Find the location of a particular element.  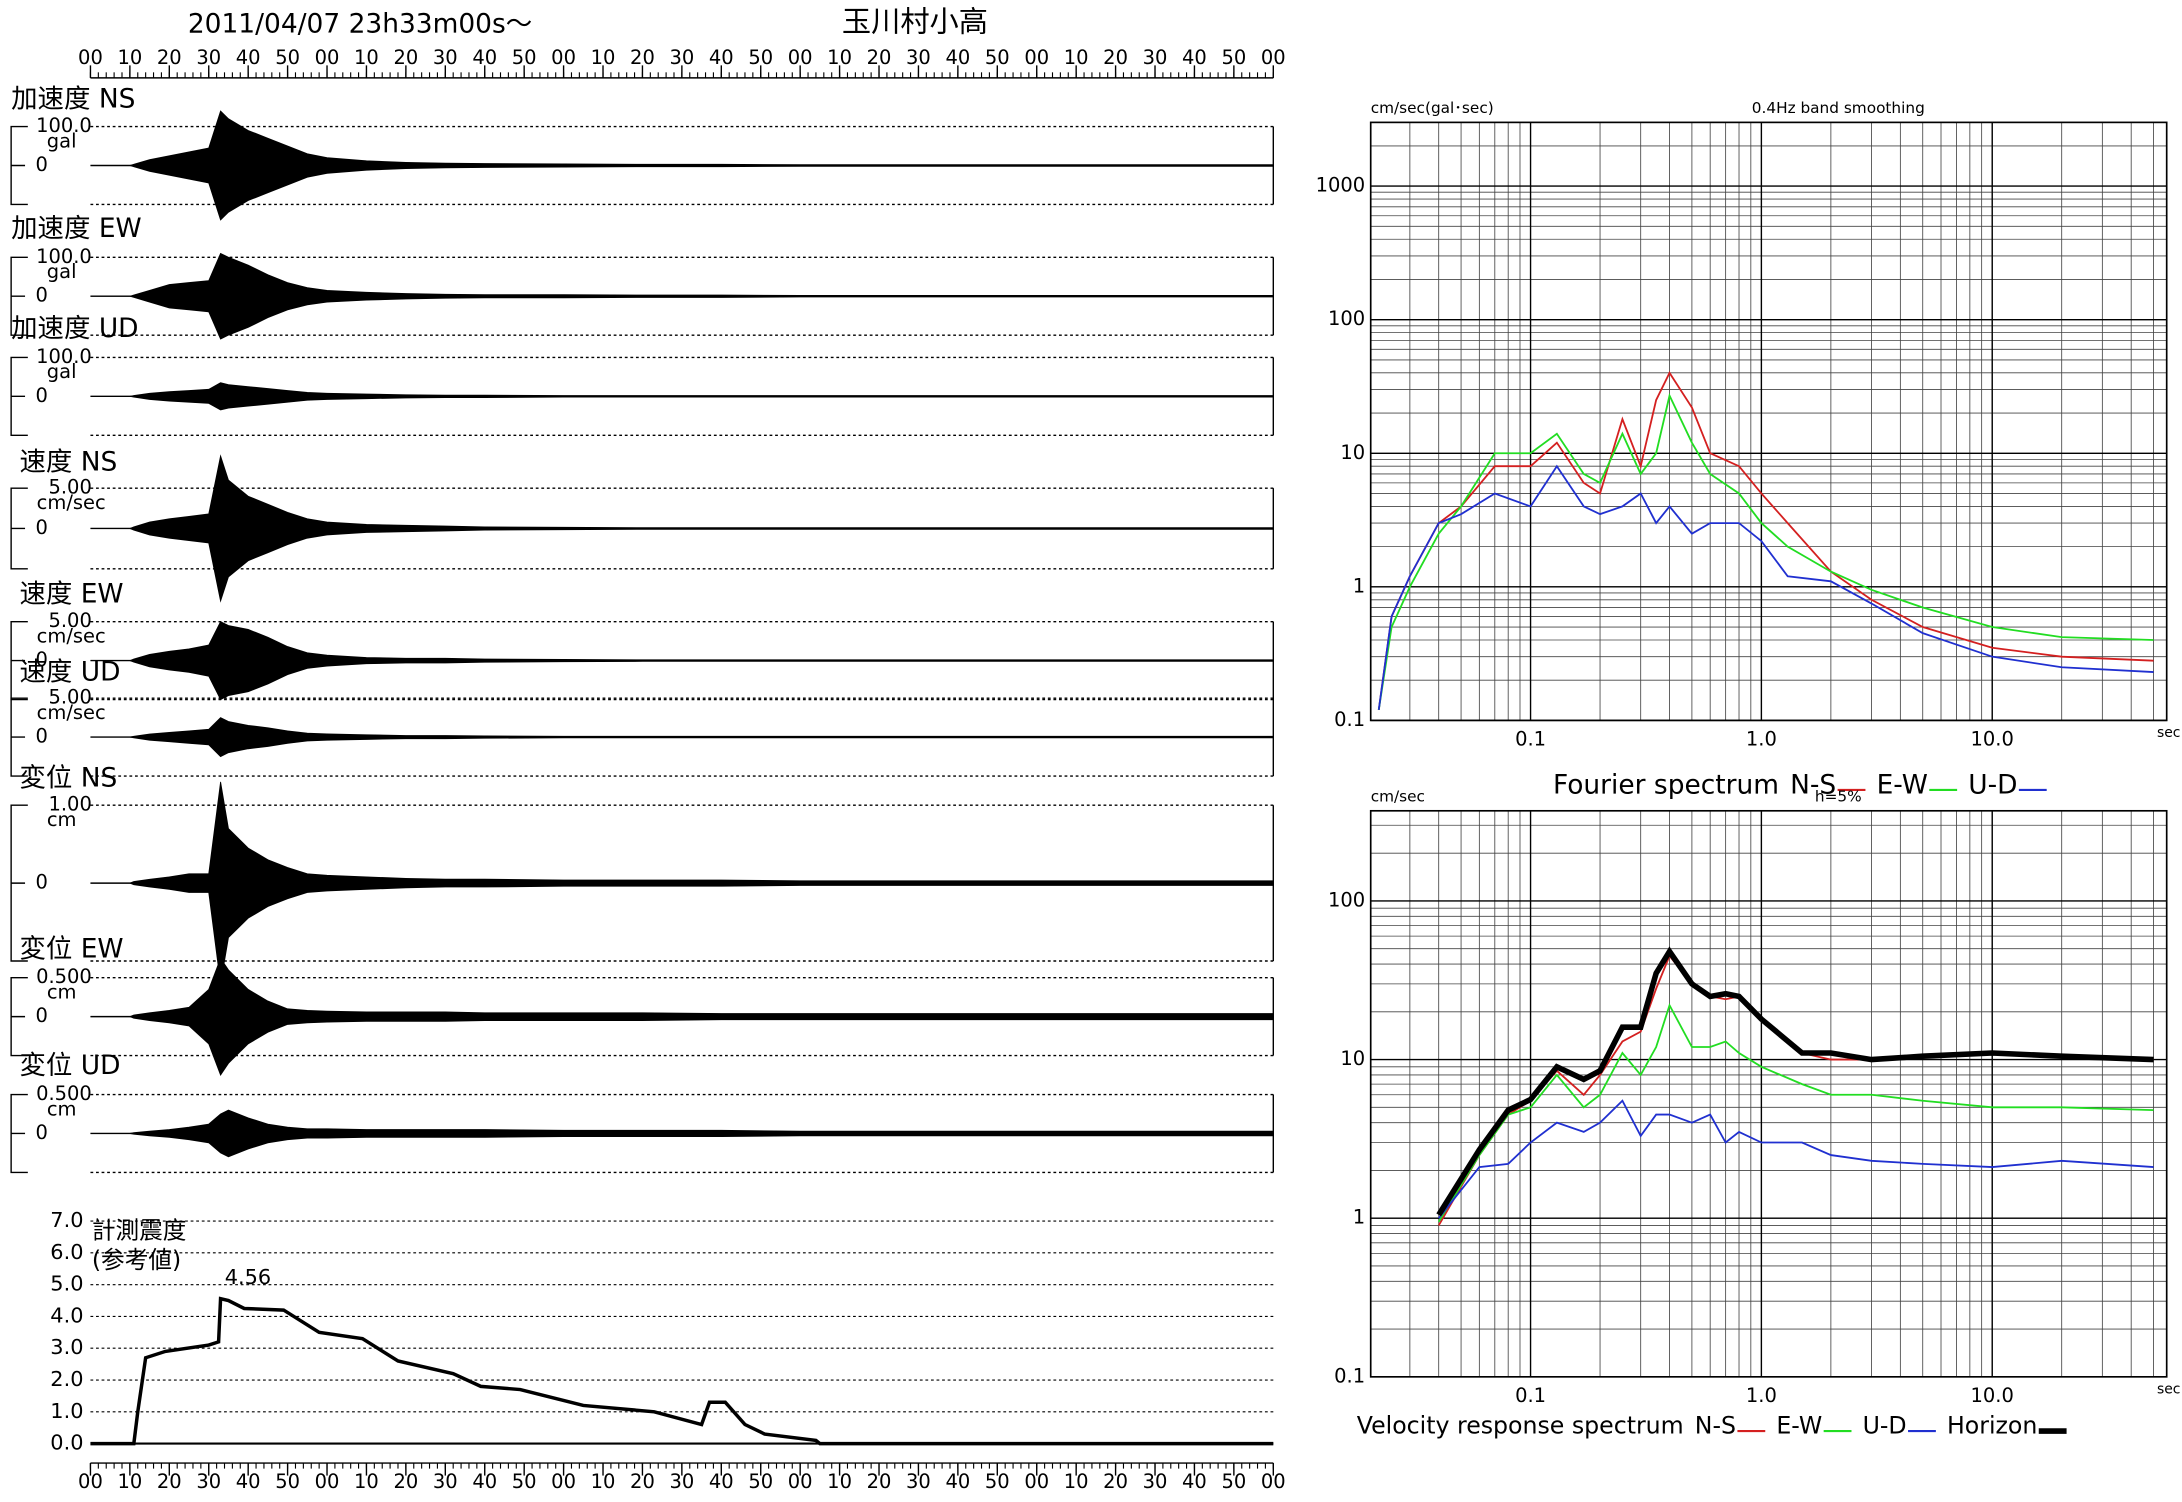

panel-title: 変位 NS is located at coordinates (68, 777).